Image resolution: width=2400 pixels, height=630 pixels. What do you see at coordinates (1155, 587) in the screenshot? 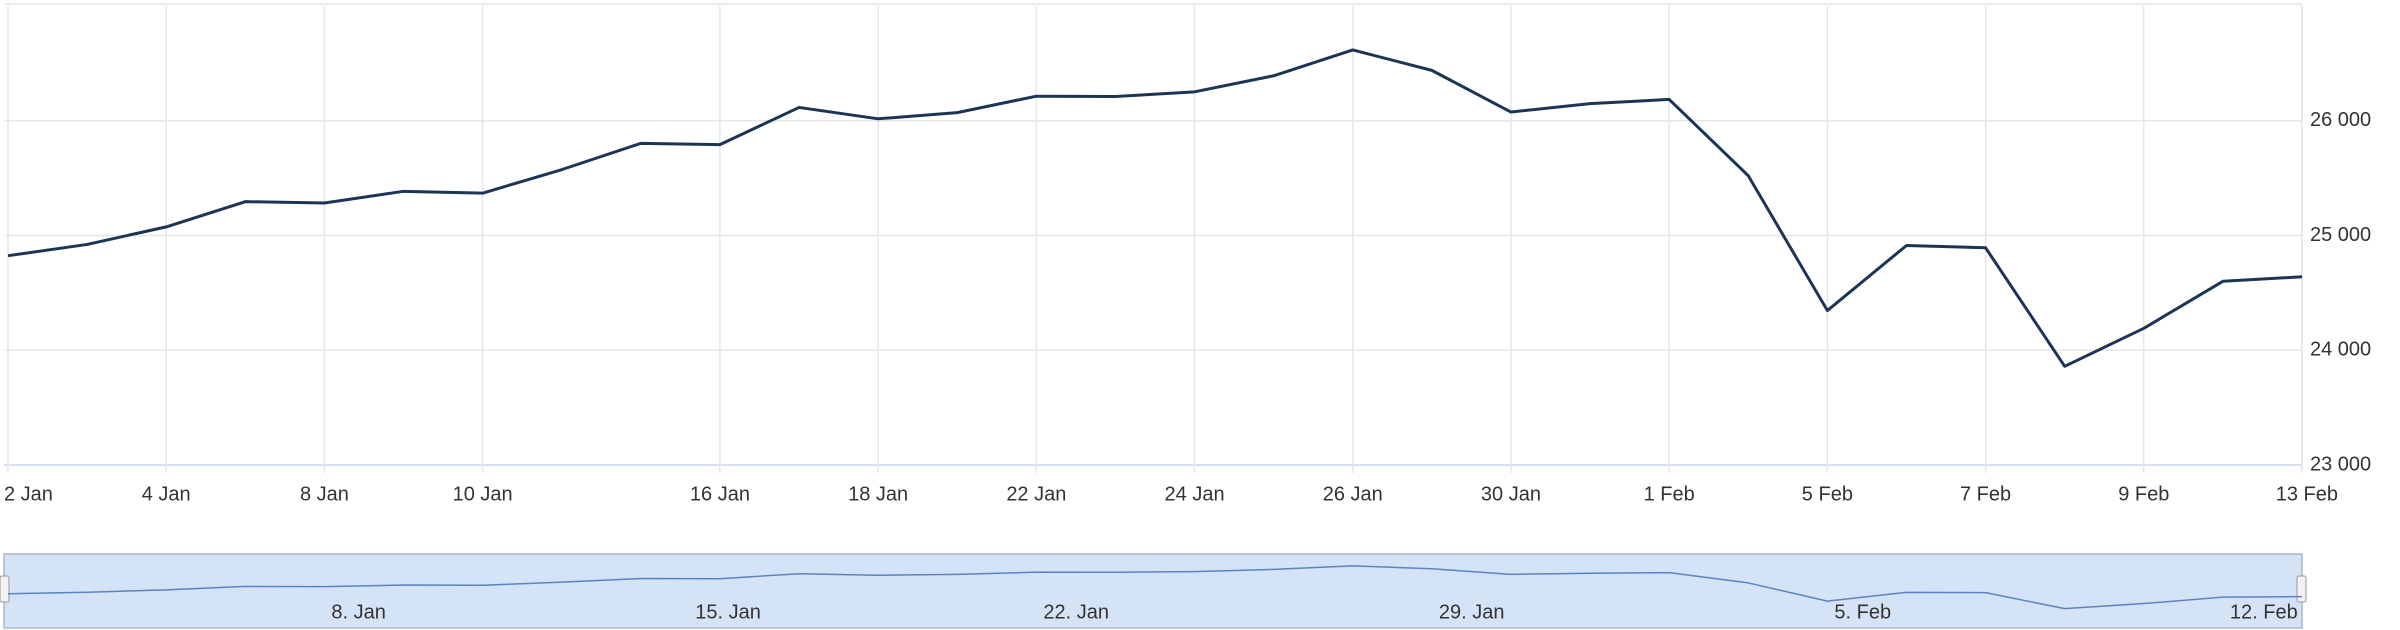
I see `navigator-series` at bounding box center [1155, 587].